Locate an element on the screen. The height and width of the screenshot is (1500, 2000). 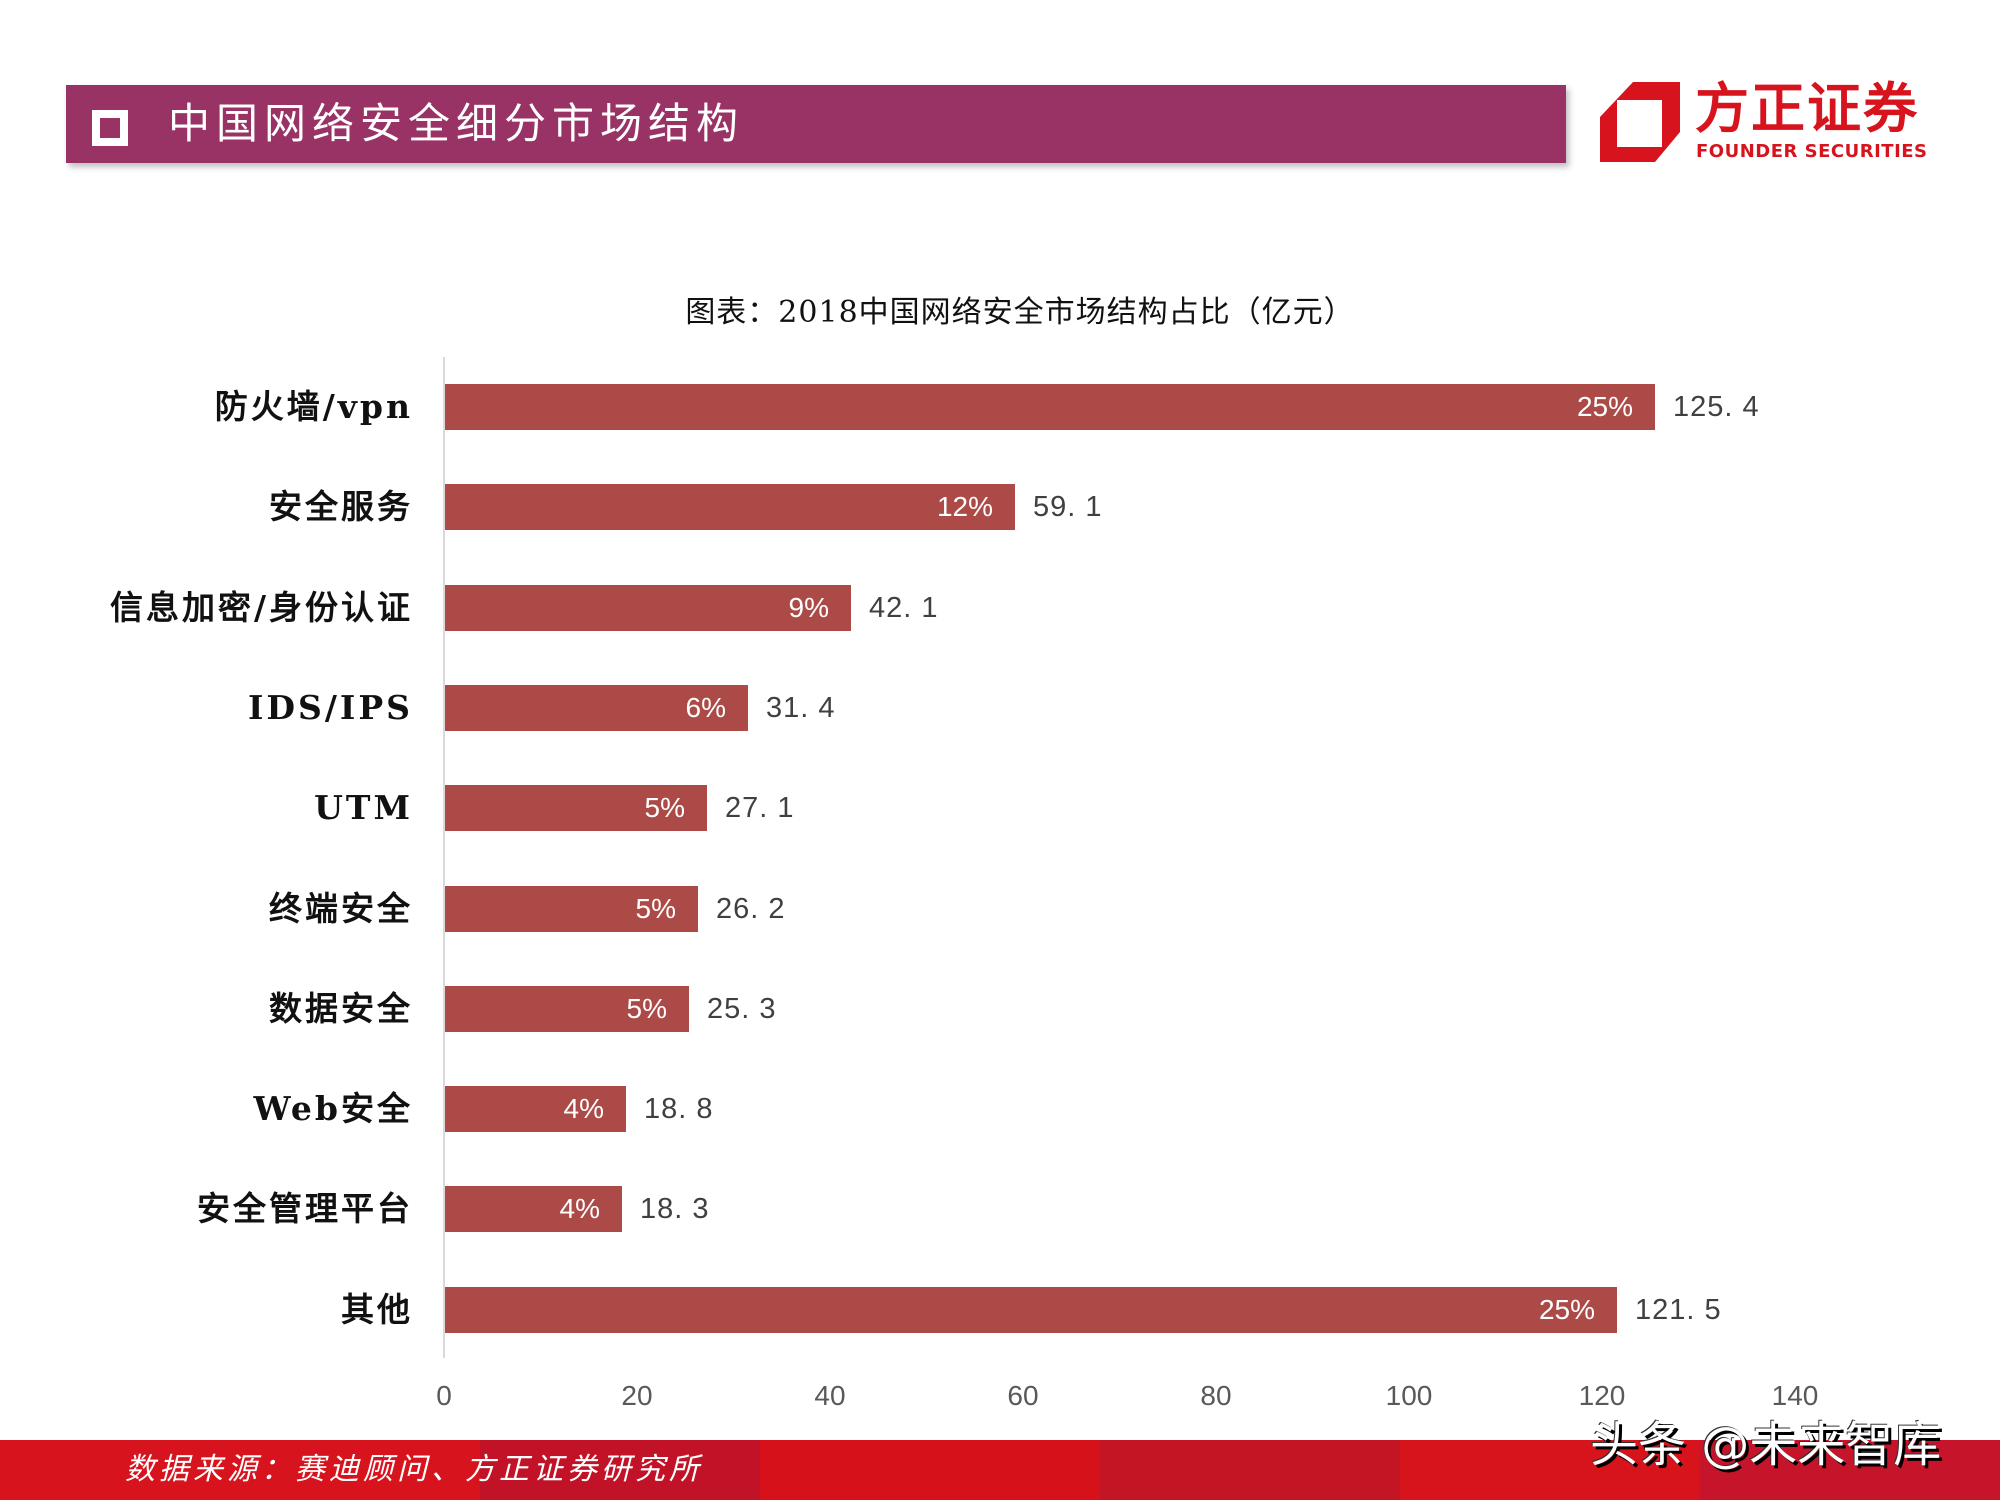
x-axis-tick-label: 100 is located at coordinates (1409, 1395).